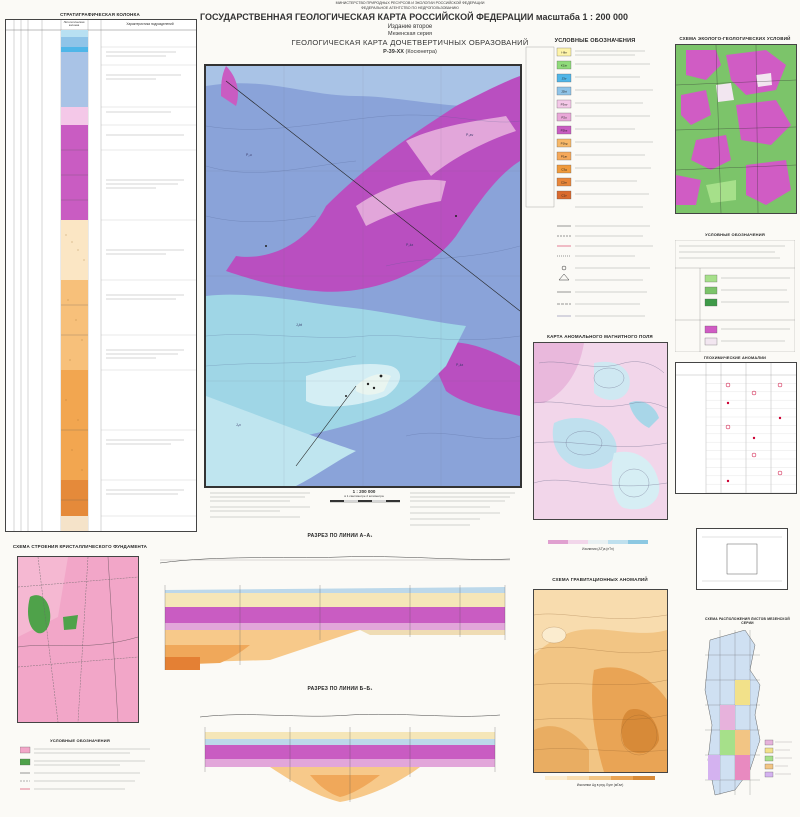 This screenshot has width=800, height=817. I want to click on map-scale: 1 : 200 000, so click(364, 491).